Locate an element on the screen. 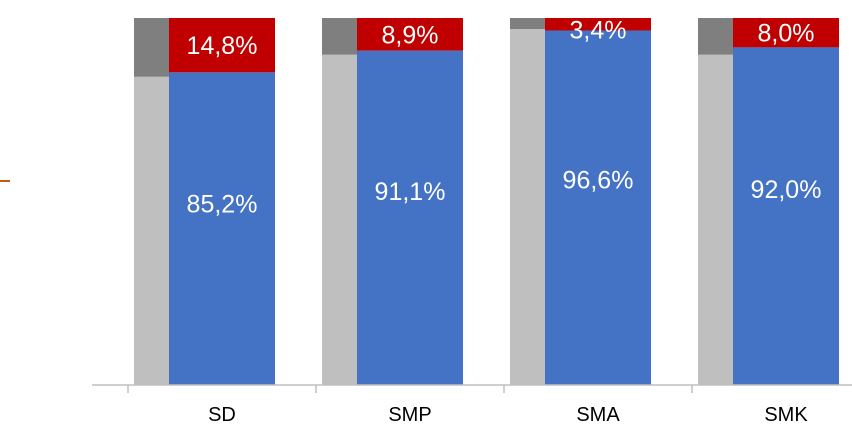  red-bar-smp is located at coordinates (410, 34).